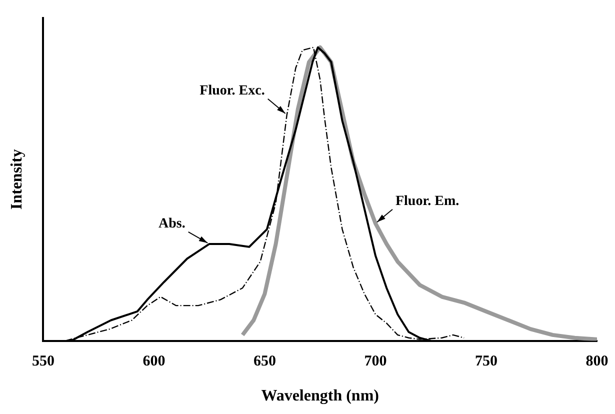 This screenshot has height=414, width=615. Describe the element at coordinates (17, 179) in the screenshot. I see `y-axis-title: Intensity` at that location.